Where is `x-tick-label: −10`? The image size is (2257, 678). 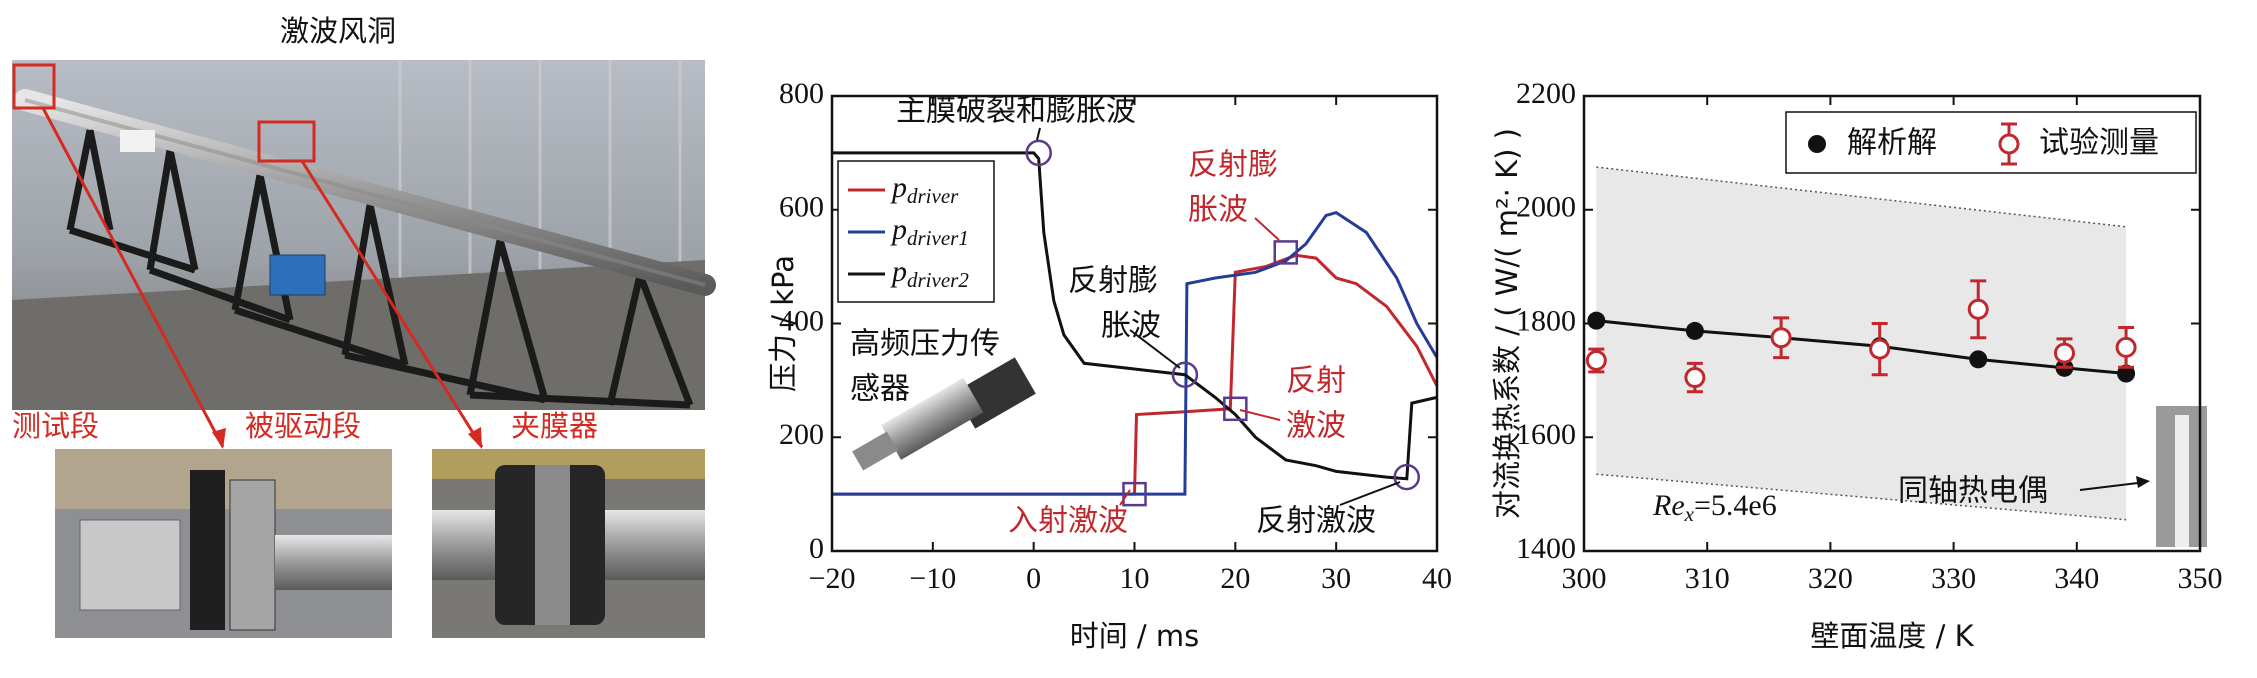
x-tick-label: −10 is located at coordinates (932, 578).